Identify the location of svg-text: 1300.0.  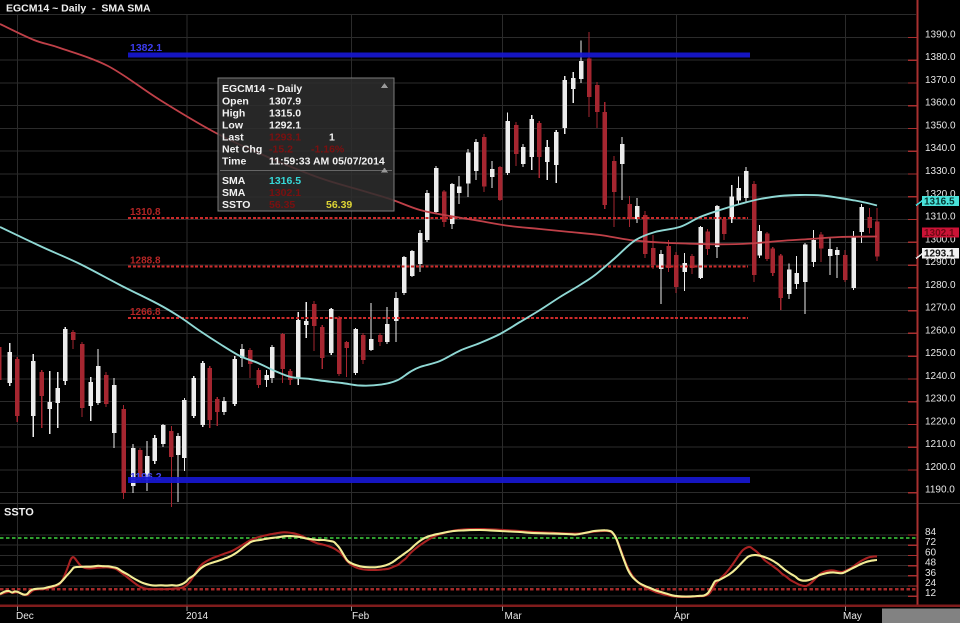
(940, 239).